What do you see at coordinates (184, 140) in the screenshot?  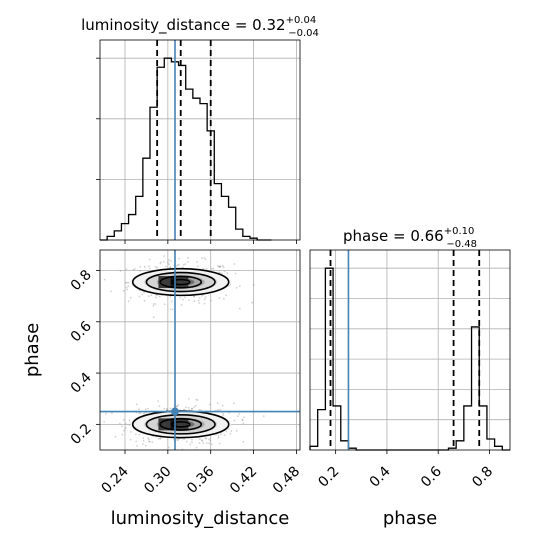 I see `luminosity-distance-quantile-lines` at bounding box center [184, 140].